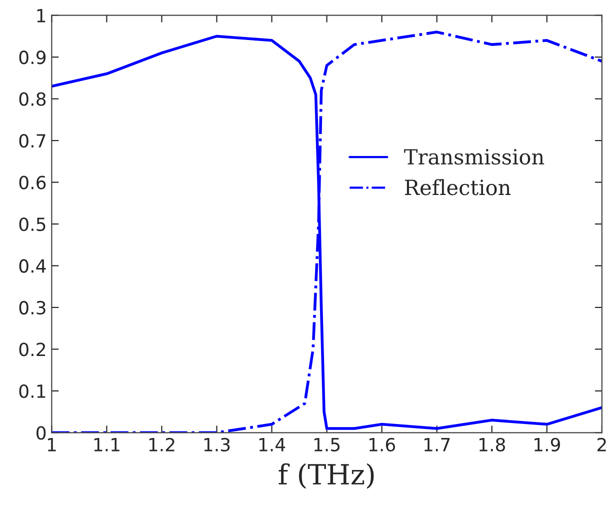  What do you see at coordinates (272, 445) in the screenshot?
I see `x-tick-label: 1.4` at bounding box center [272, 445].